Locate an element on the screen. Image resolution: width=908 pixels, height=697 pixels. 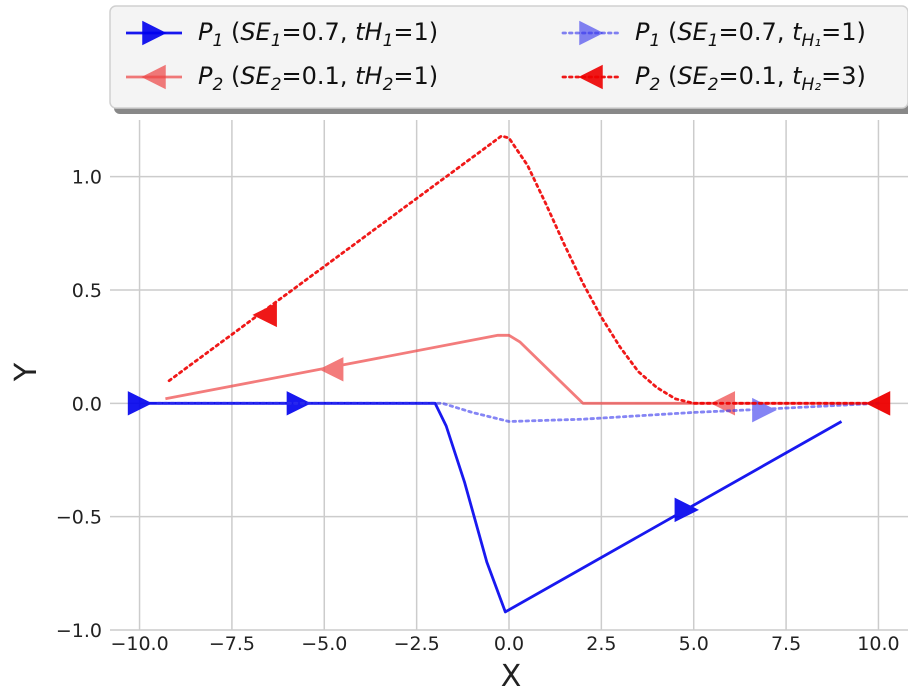
legend-label: P1 (SE1=0.7, tH₁=1) is located at coordinates (750, 34).